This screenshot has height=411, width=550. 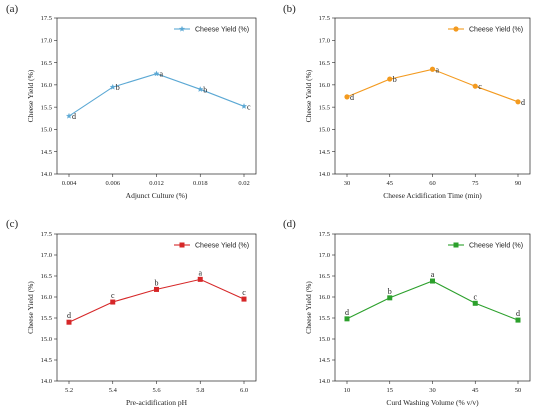 What do you see at coordinates (200, 183) in the screenshot?
I see `x-tick-label: 0.018` at bounding box center [200, 183].